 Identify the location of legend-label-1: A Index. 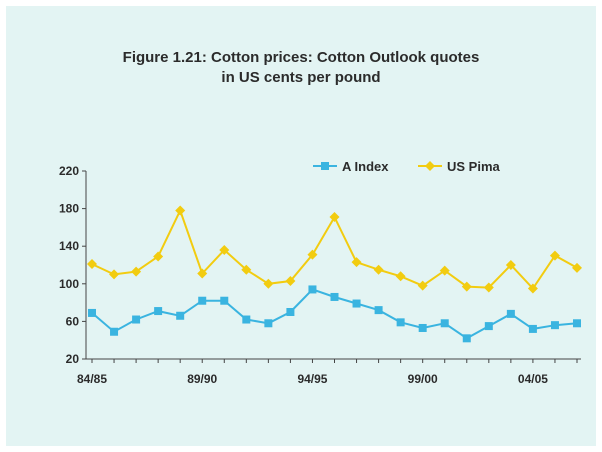
(365, 166).